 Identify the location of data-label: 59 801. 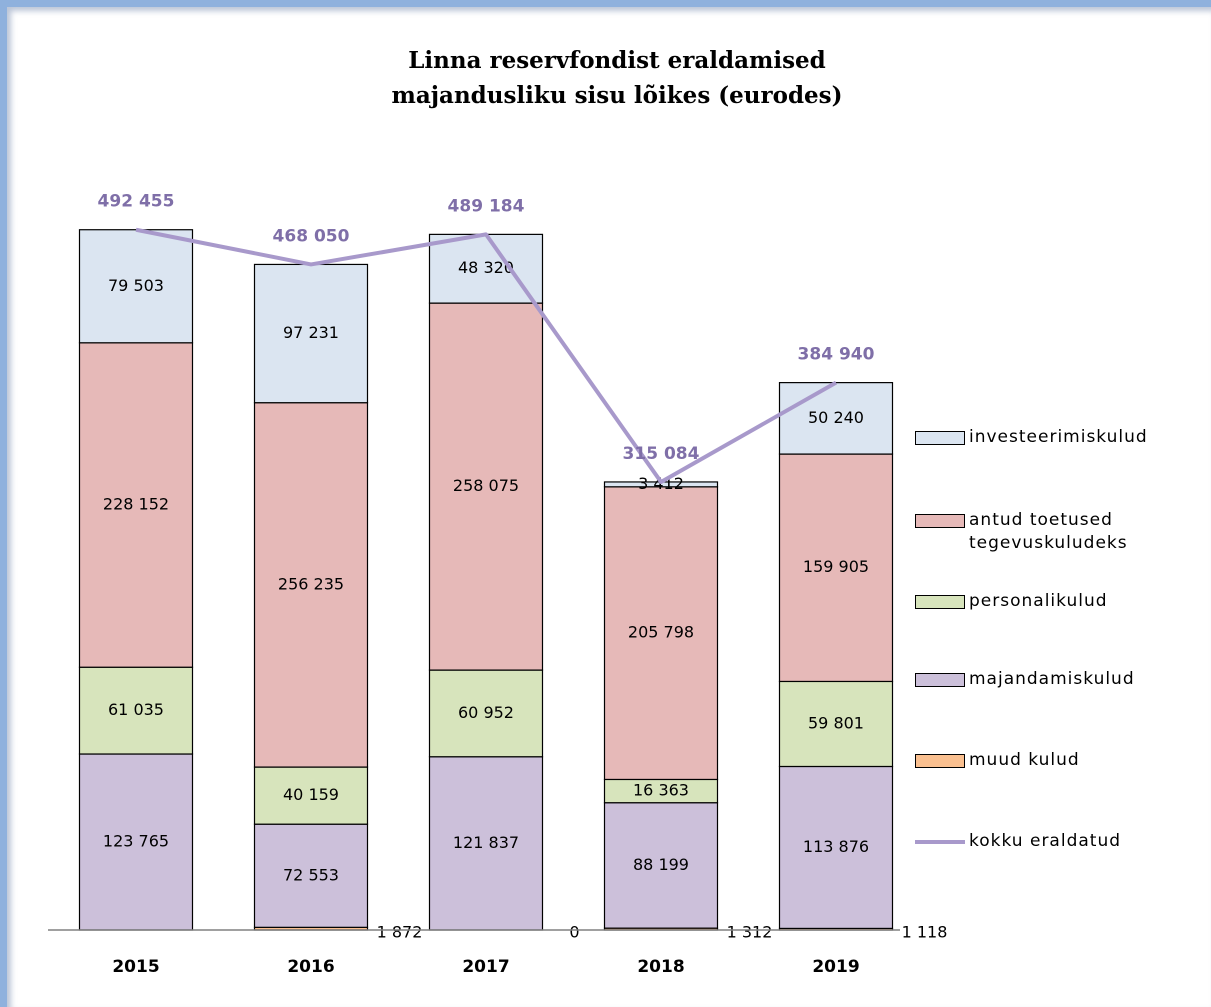
(836, 722).